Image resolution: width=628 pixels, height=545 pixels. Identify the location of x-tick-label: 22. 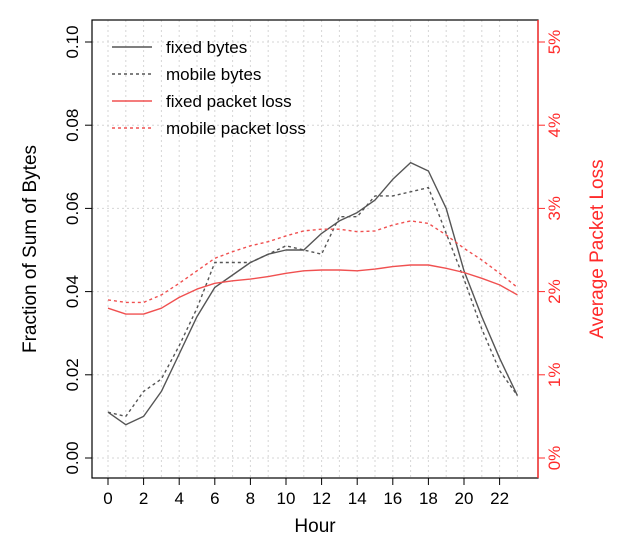
(499, 498).